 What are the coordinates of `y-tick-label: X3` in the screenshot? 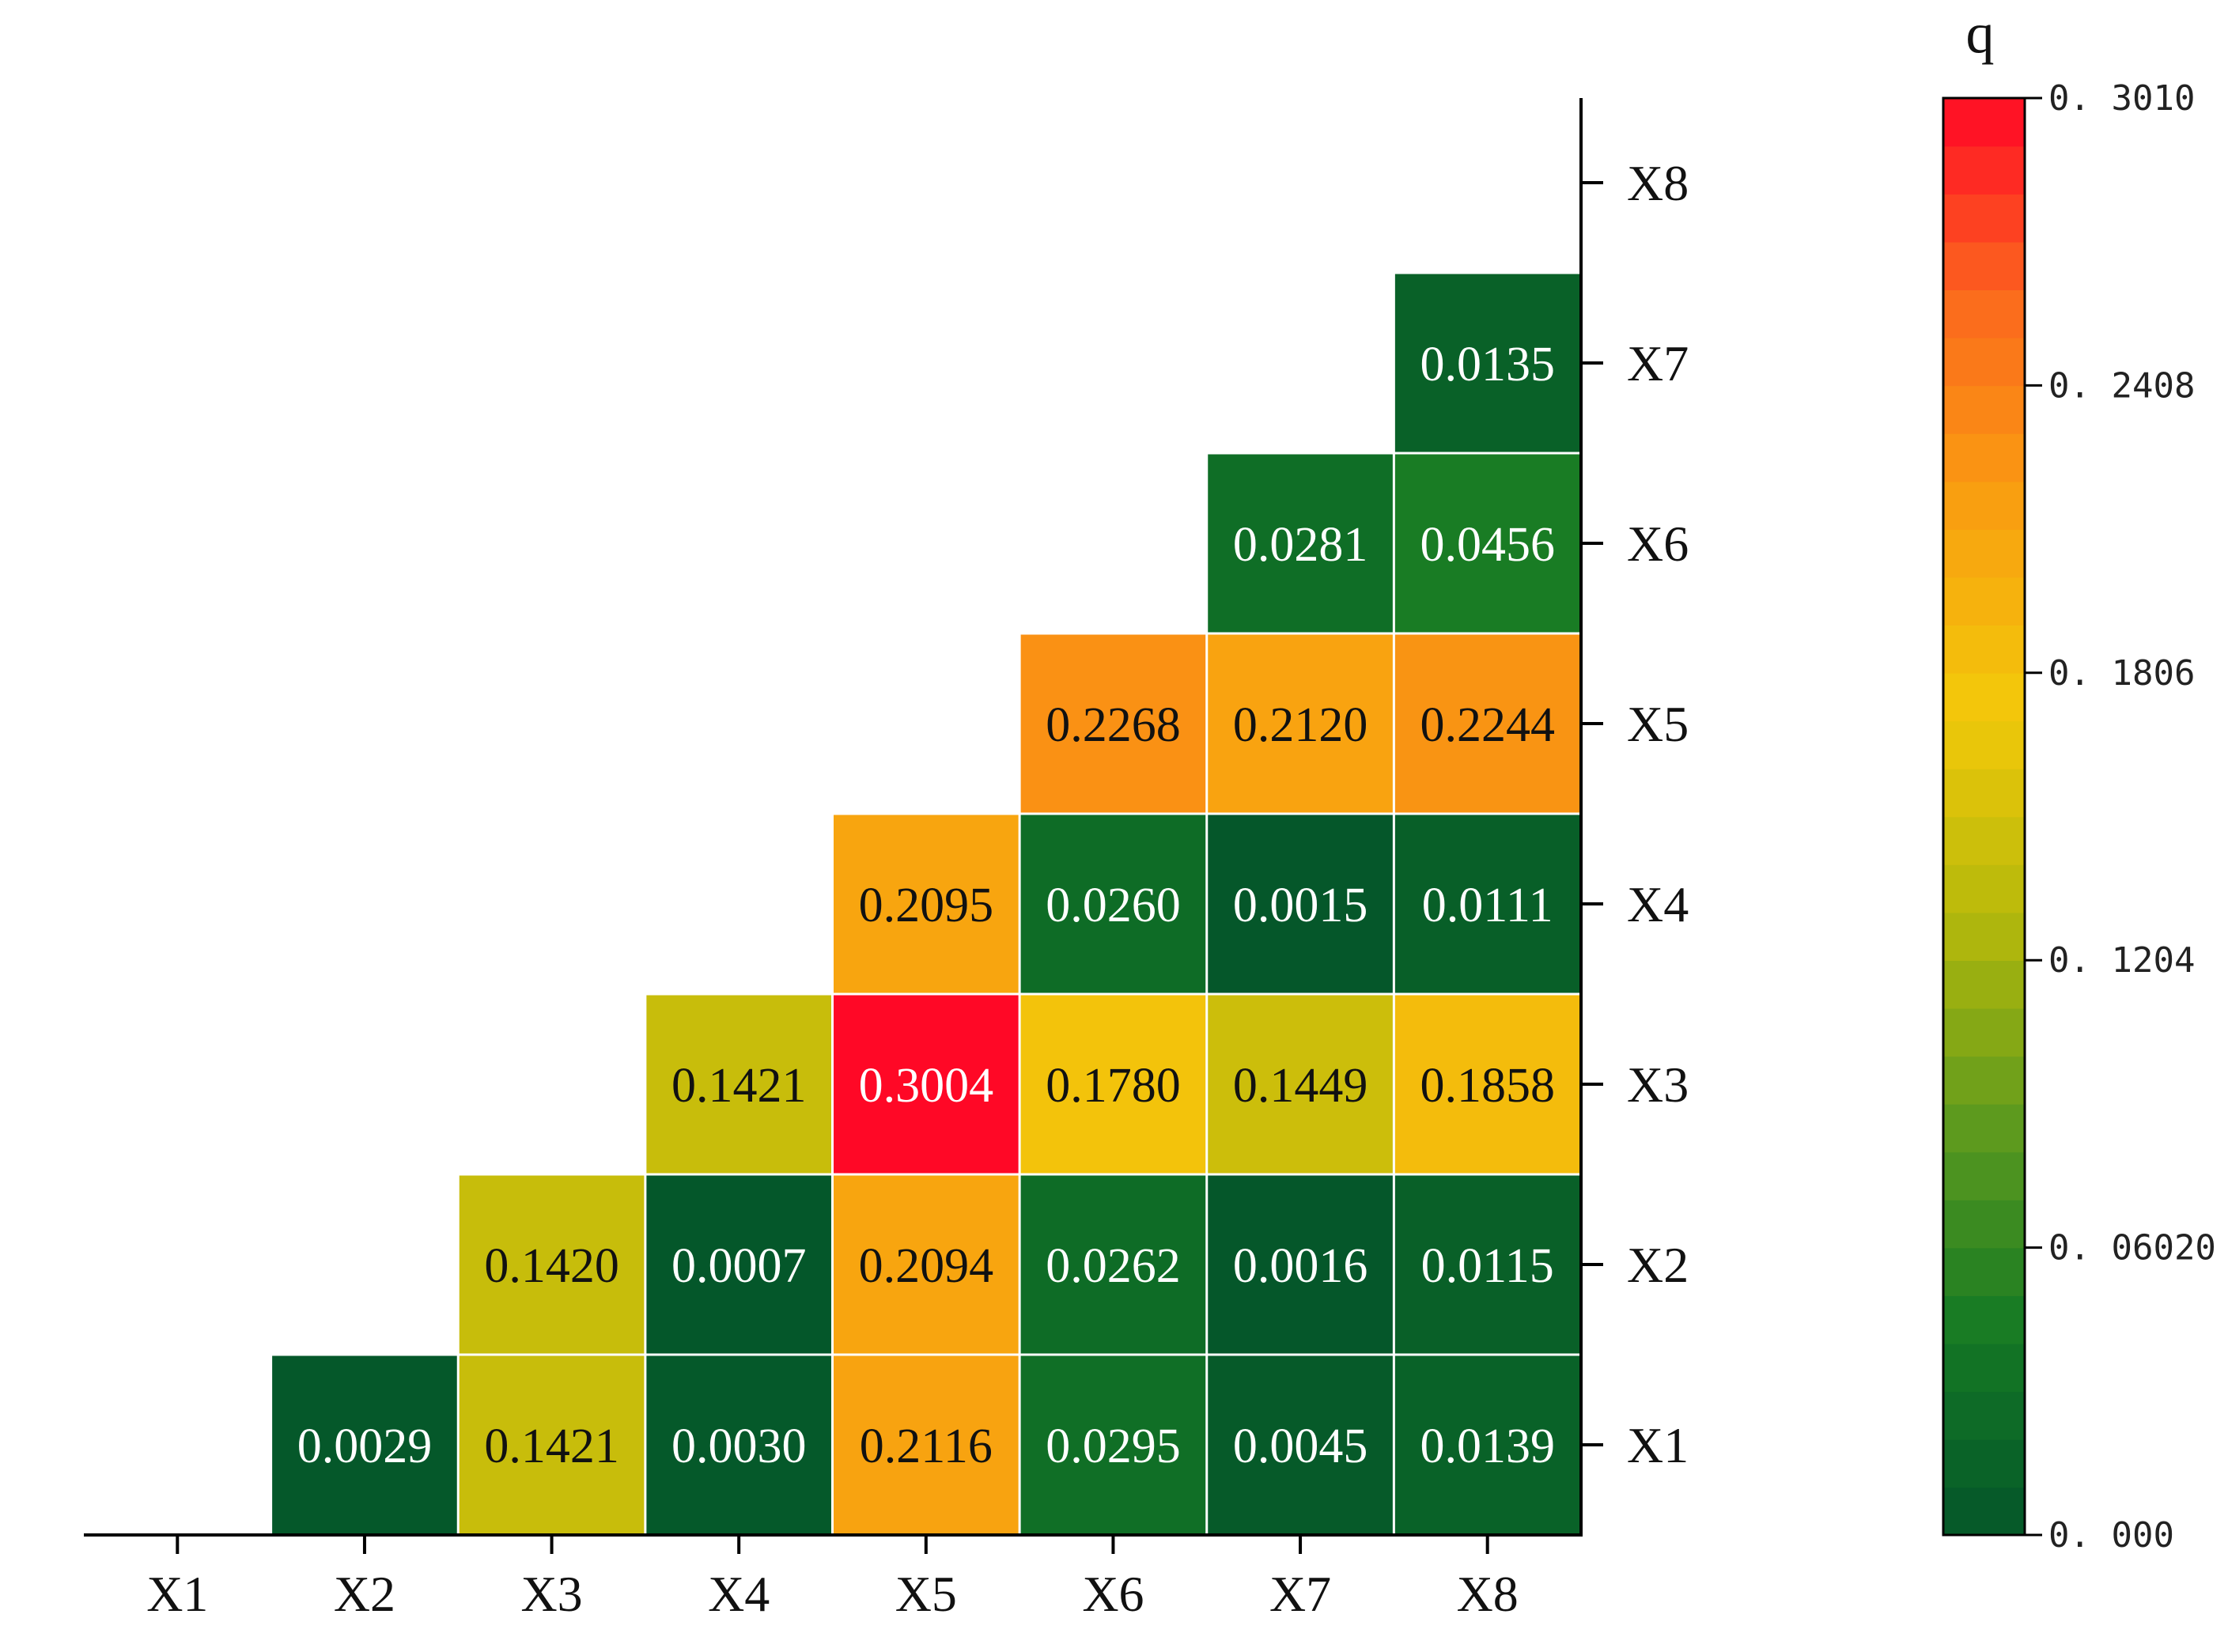 It's located at (1658, 1085).